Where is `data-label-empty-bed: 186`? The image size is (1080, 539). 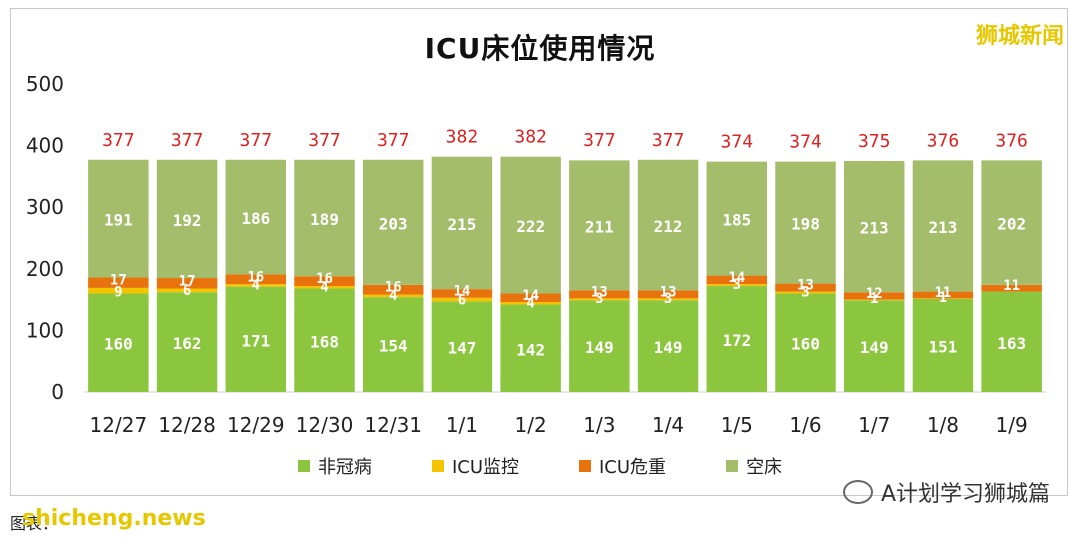 data-label-empty-bed: 186 is located at coordinates (255, 218).